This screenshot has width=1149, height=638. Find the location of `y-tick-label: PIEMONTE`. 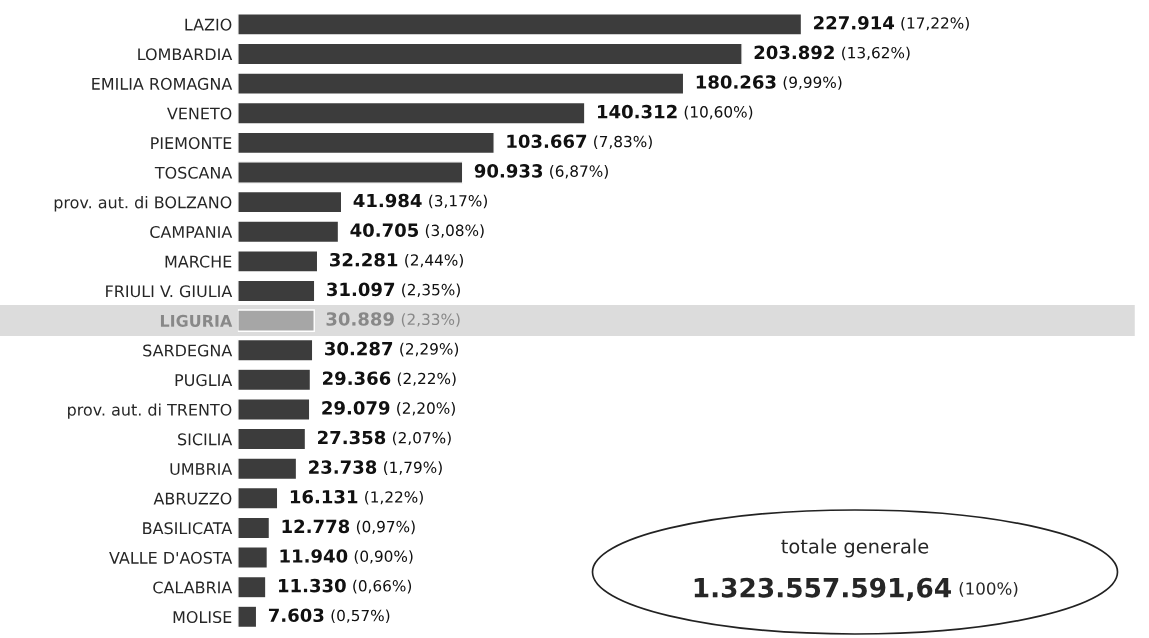

y-tick-label: PIEMONTE is located at coordinates (191, 143).